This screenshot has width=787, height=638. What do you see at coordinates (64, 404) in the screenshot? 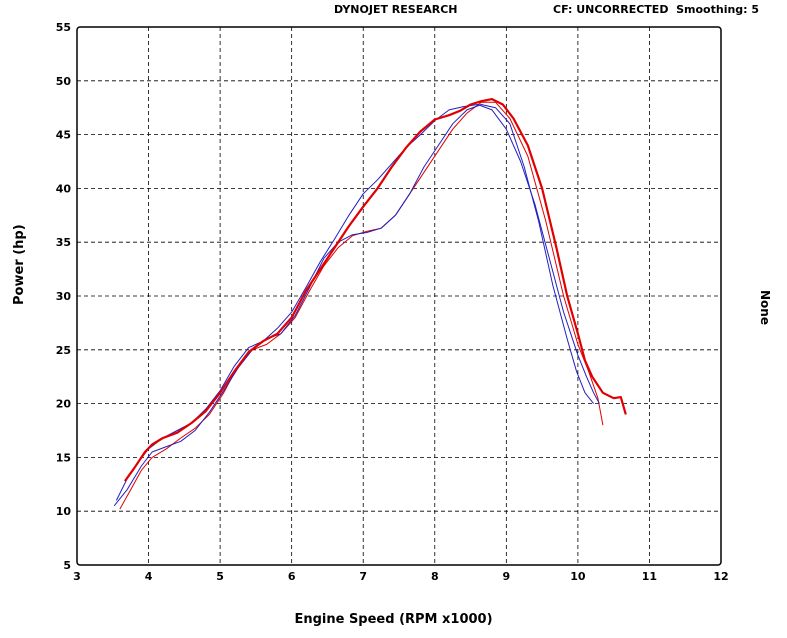
I see `y-tick-label: 20` at bounding box center [64, 404].